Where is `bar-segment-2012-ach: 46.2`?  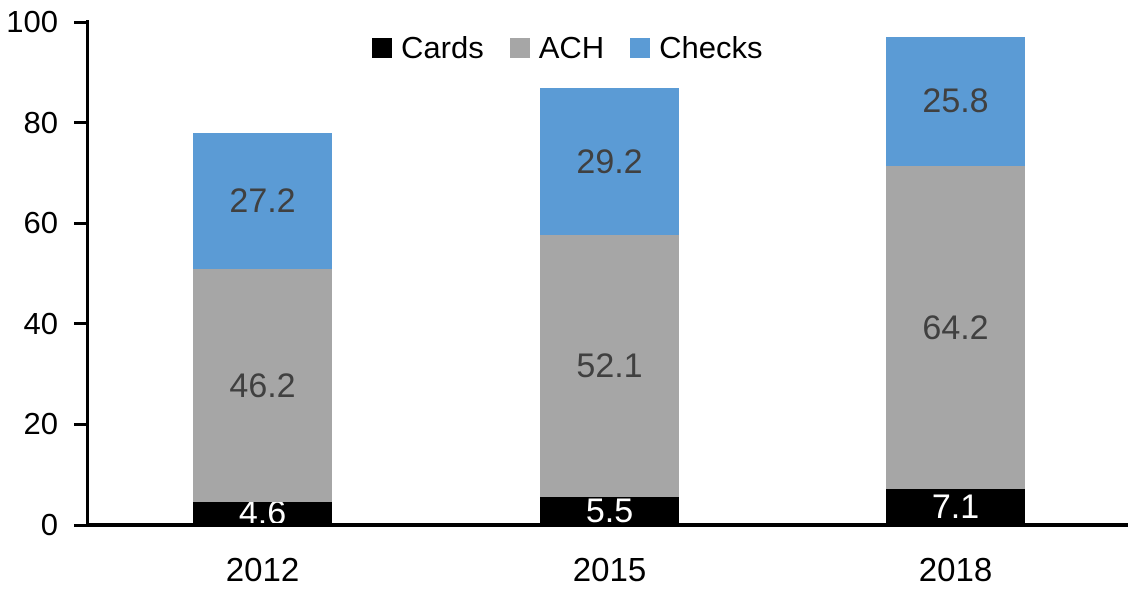 bar-segment-2012-ach: 46.2 is located at coordinates (262, 385).